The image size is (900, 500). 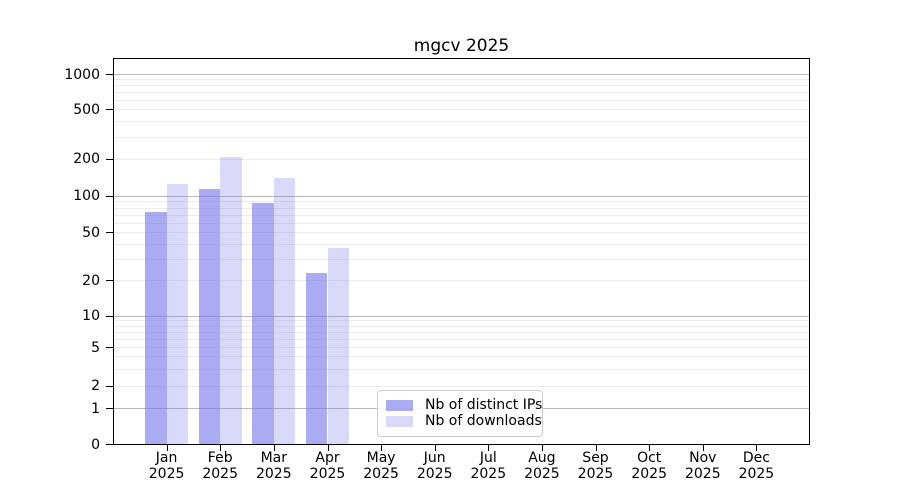 What do you see at coordinates (702, 473) in the screenshot?
I see `x-axis-label-nov-line2: 2025` at bounding box center [702, 473].